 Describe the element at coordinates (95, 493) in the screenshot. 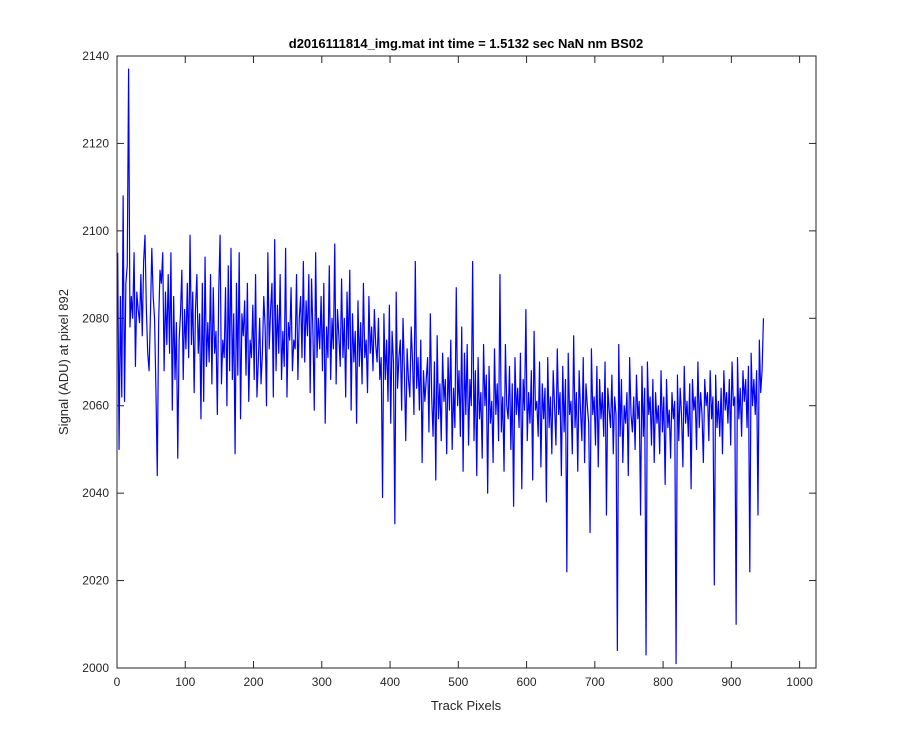

I see `y-tick-label-2: 2040` at that location.